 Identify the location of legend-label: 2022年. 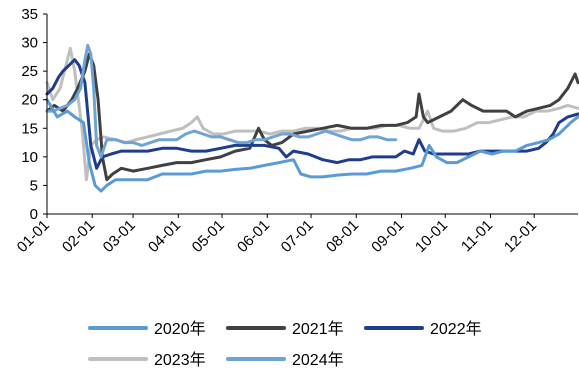
(456, 329).